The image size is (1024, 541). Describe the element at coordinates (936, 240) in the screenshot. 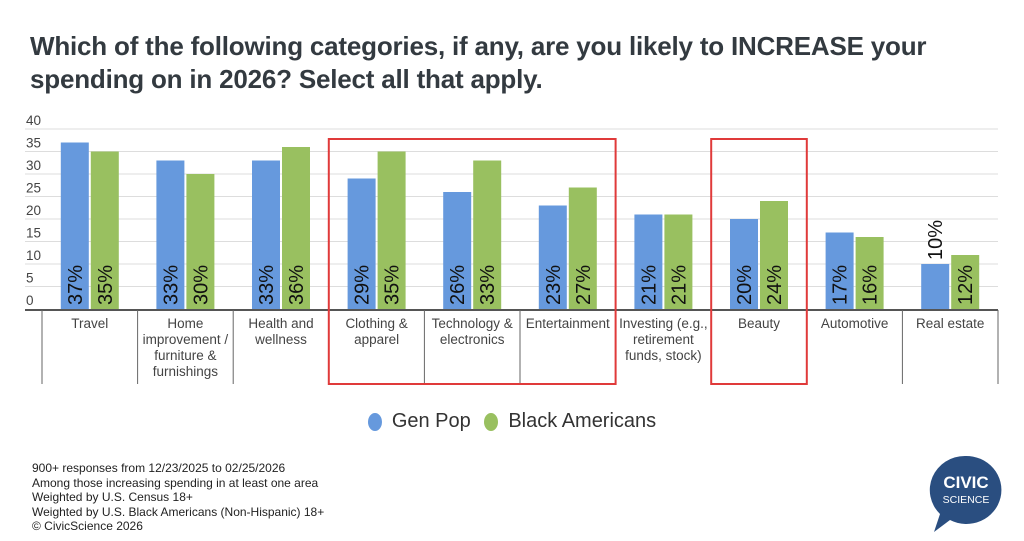

I see `data-label: 10%` at that location.